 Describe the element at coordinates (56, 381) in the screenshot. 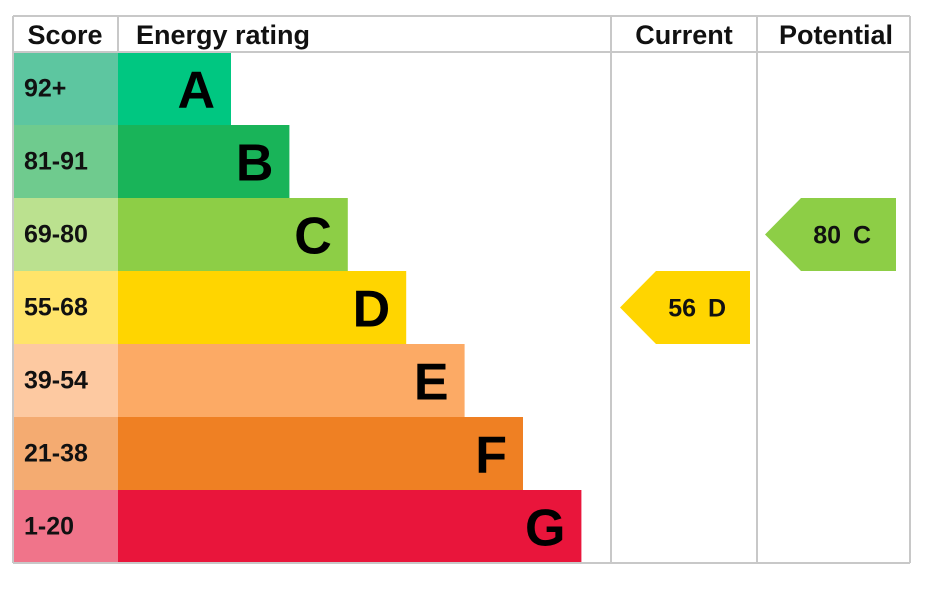

I see `score-label: 39-54` at that location.